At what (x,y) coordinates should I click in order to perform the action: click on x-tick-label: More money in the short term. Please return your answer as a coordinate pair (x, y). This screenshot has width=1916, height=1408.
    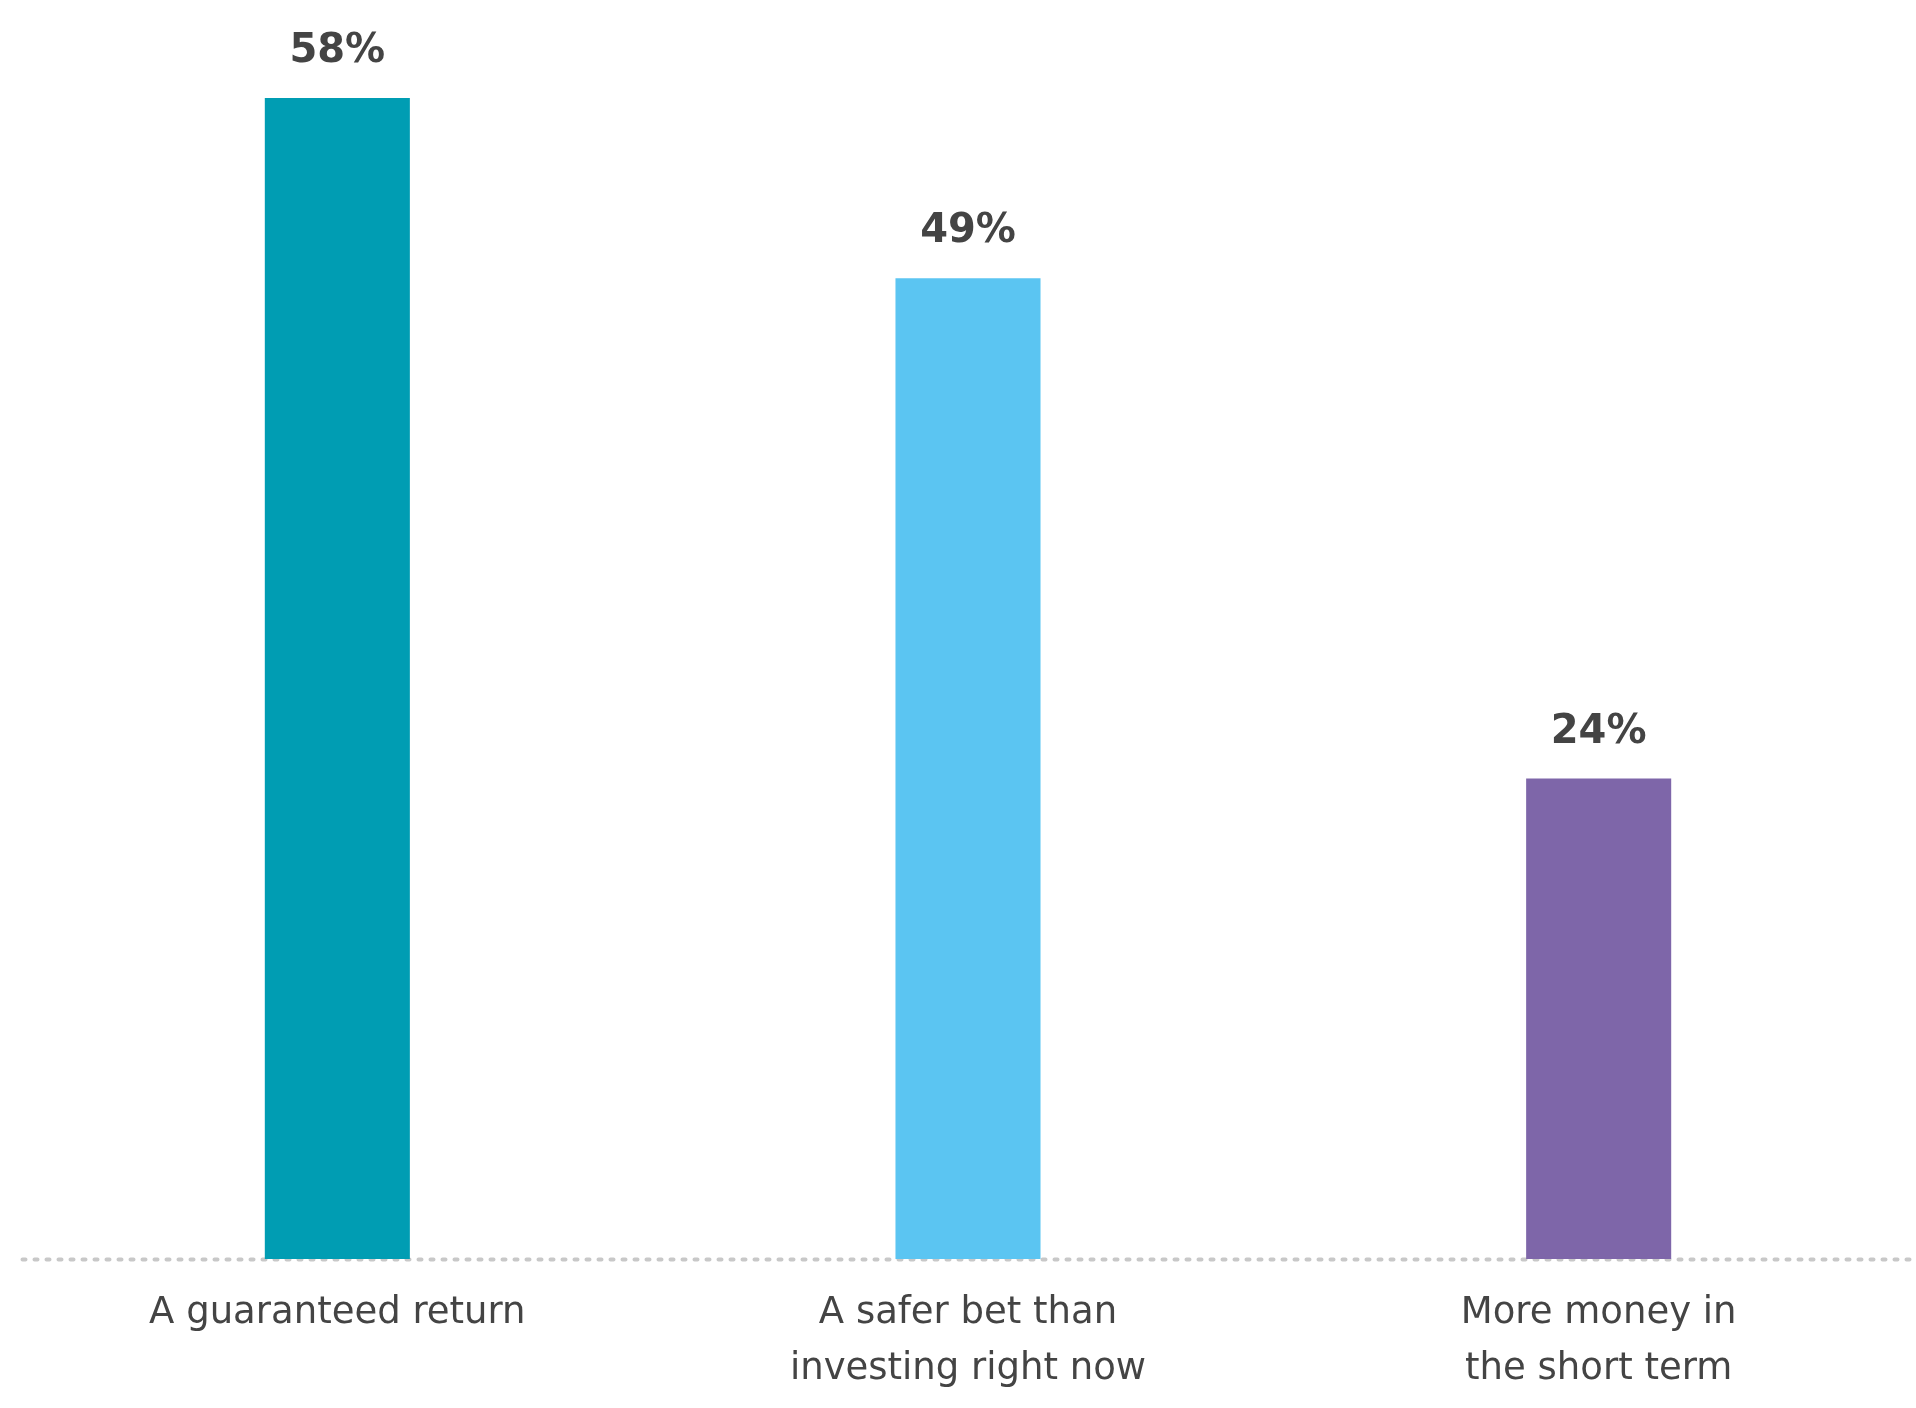
    Looking at the image, I should click on (1598, 1338).